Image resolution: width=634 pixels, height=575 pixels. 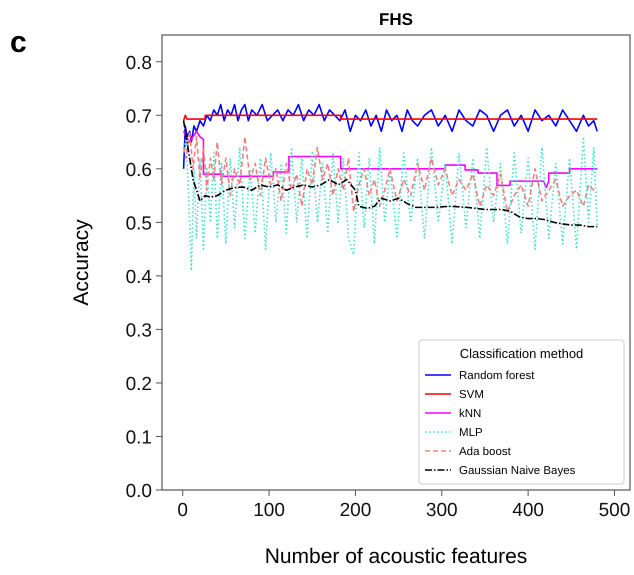 I want to click on x-tick-label: 500, so click(x=614, y=510).